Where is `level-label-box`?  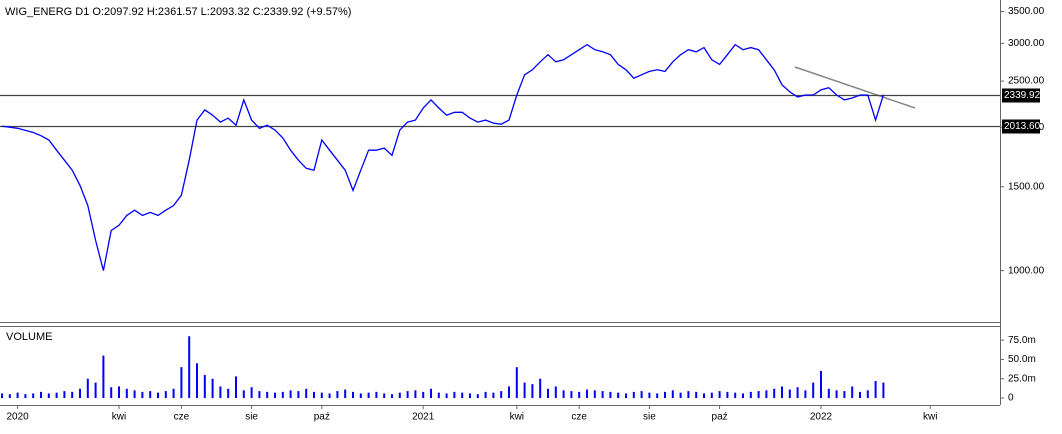 level-label-box is located at coordinates (1021, 126).